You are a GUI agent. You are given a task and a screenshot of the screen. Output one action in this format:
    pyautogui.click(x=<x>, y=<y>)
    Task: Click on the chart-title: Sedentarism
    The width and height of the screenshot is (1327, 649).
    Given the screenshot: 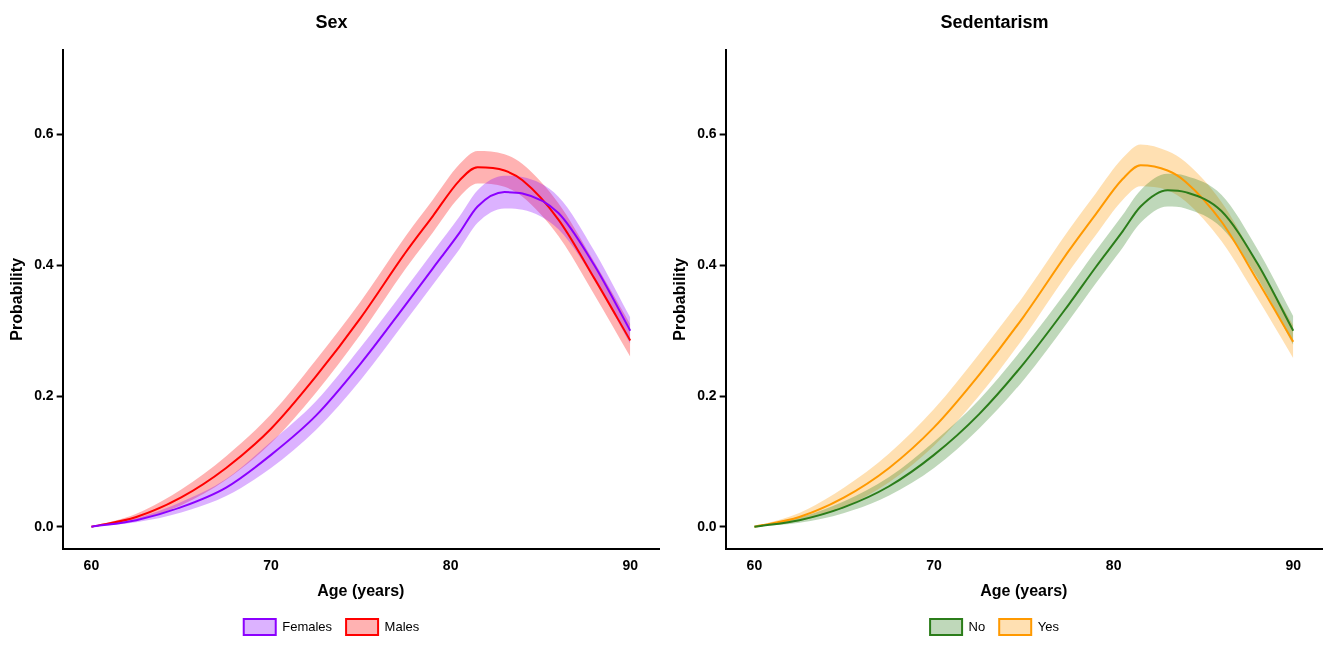 What is the action you would take?
    pyautogui.click(x=994, y=21)
    